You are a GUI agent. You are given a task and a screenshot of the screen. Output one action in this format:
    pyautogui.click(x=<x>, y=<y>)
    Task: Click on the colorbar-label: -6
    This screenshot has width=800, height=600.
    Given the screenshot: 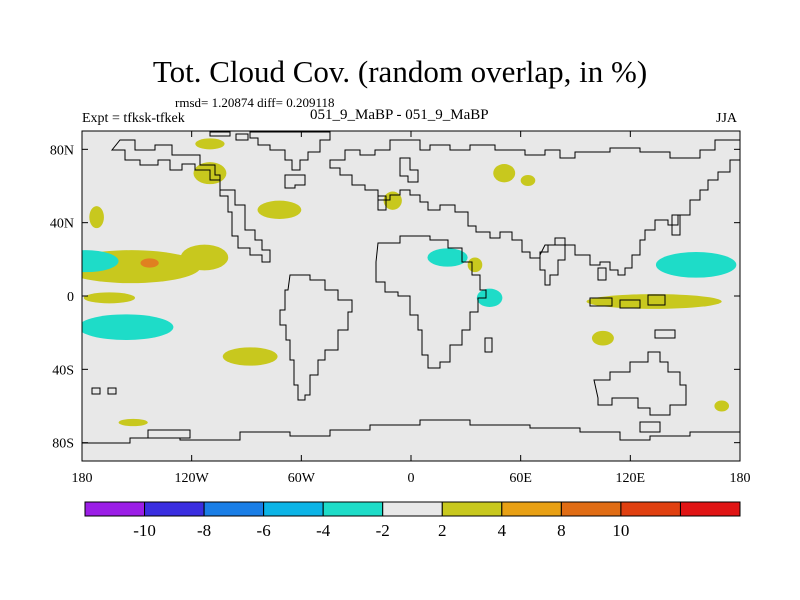 What is the action you would take?
    pyautogui.click(x=264, y=530)
    